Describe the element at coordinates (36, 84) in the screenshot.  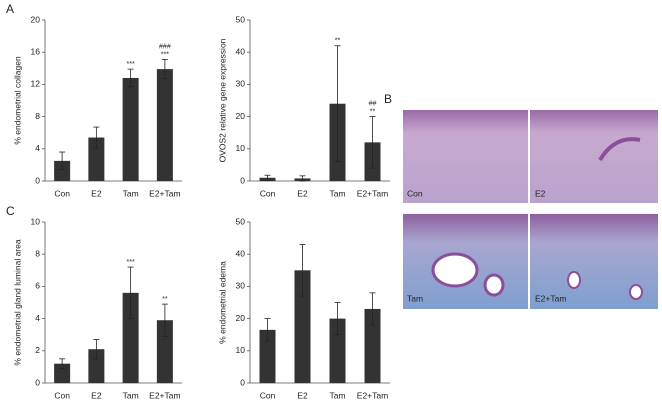
I see `y-tick-label: 12` at that location.